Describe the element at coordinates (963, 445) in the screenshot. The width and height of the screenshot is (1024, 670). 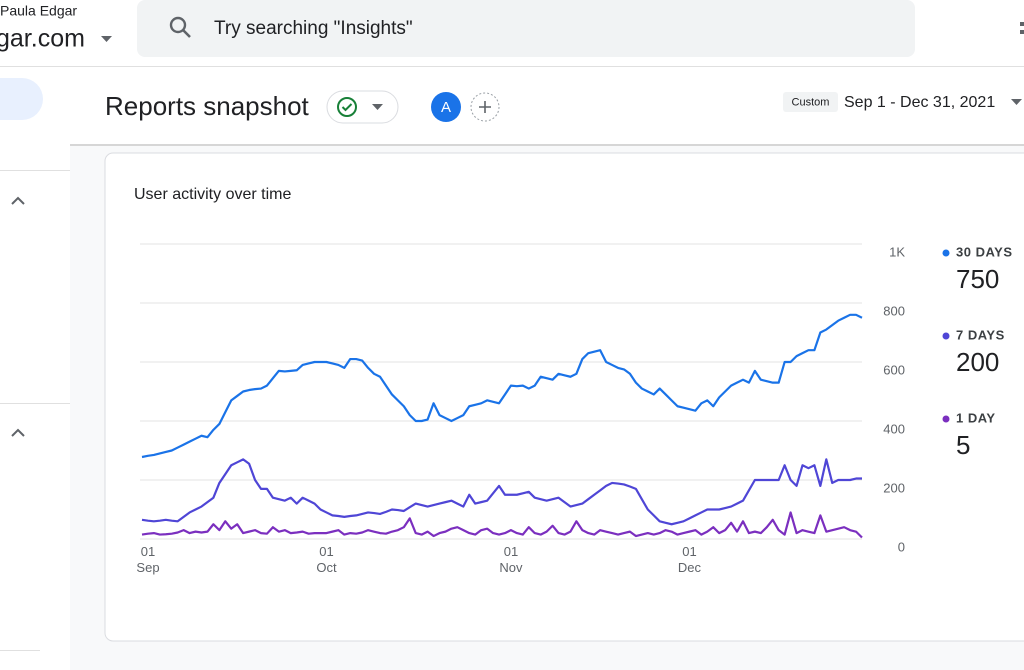
I see `legend-value: 5` at that location.